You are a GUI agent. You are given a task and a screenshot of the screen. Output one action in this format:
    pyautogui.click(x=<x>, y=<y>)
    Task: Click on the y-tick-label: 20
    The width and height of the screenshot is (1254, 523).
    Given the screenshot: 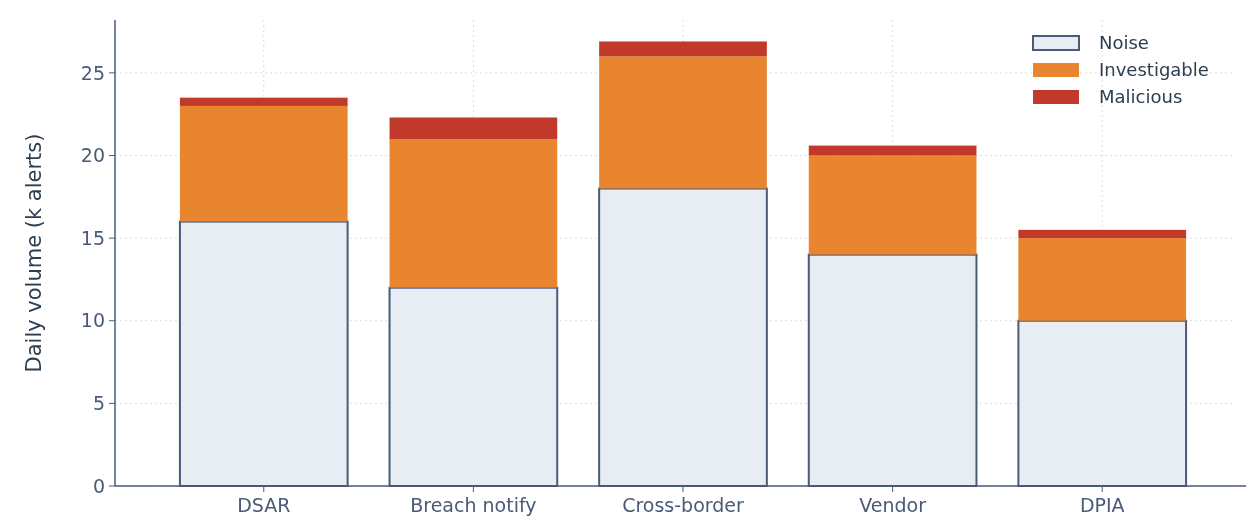 What is the action you would take?
    pyautogui.click(x=92, y=155)
    